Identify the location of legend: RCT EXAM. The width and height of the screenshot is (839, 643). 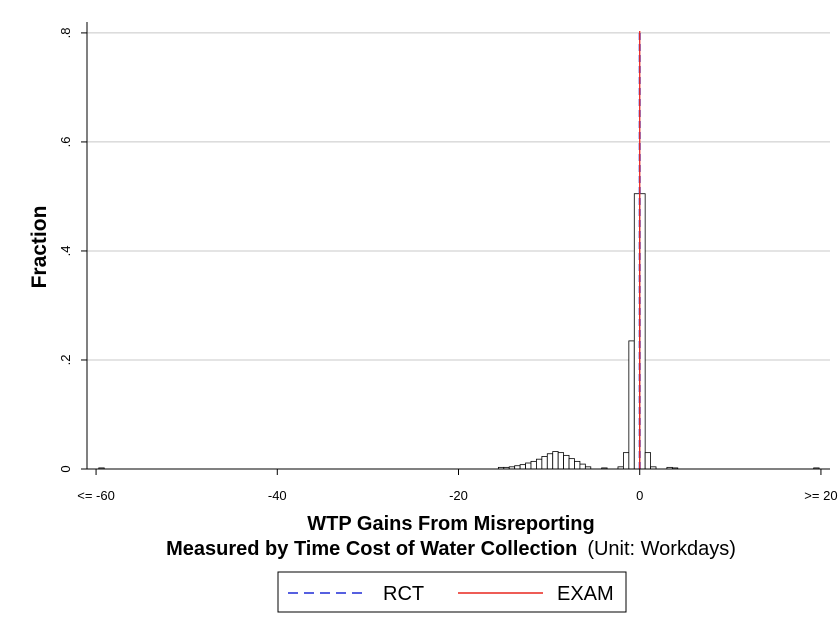
(452, 592).